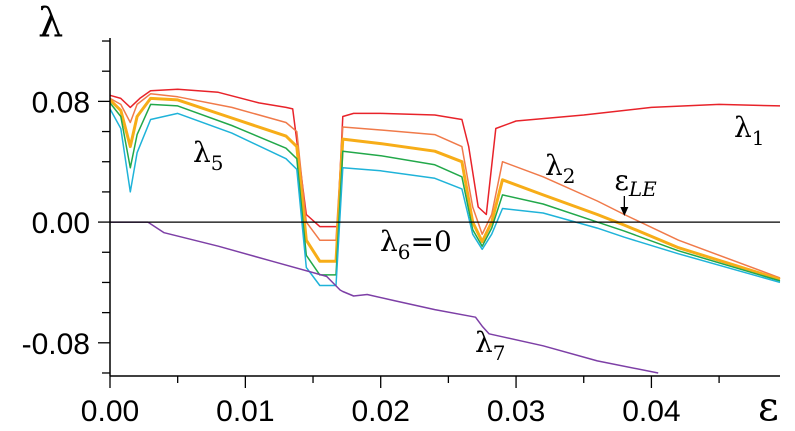  What do you see at coordinates (768, 407) in the screenshot?
I see `x-axis-label: ε` at bounding box center [768, 407].